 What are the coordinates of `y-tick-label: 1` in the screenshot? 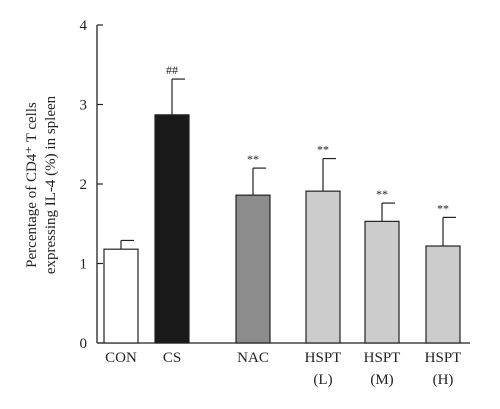 It's located at (84, 265).